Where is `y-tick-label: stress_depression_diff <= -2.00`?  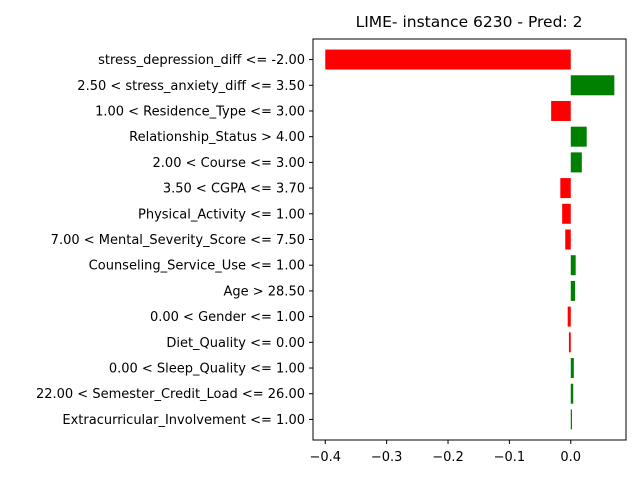 y-tick-label: stress_depression_diff <= -2.00 is located at coordinates (201, 60).